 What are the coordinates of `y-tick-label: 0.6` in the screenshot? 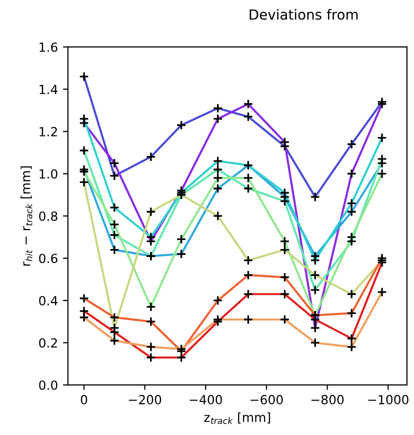 It's located at (48, 259).